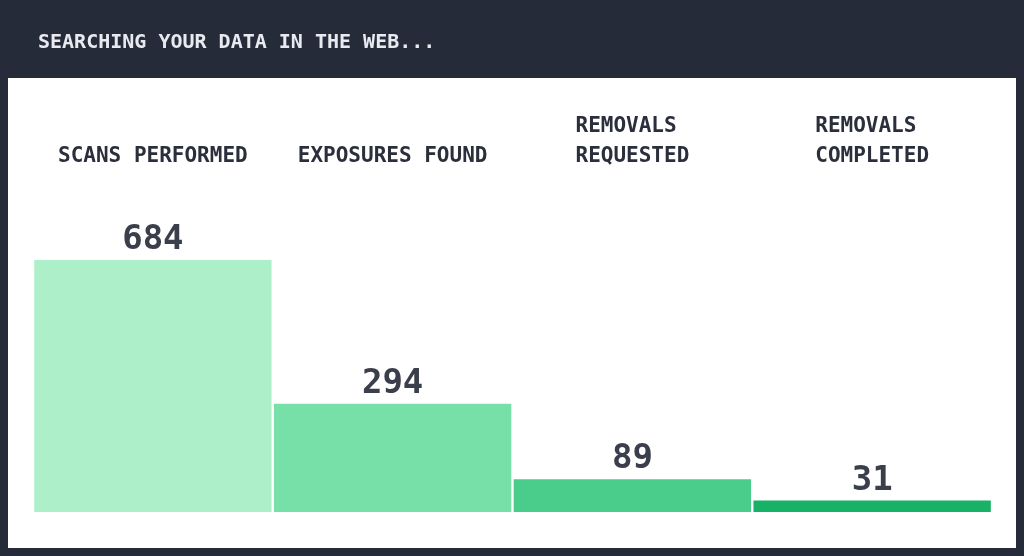 Image resolution: width=1024 pixels, height=556 pixels. What do you see at coordinates (632, 140) in the screenshot?
I see `x-tick-label: REMOVALS REQUESTED` at bounding box center [632, 140].